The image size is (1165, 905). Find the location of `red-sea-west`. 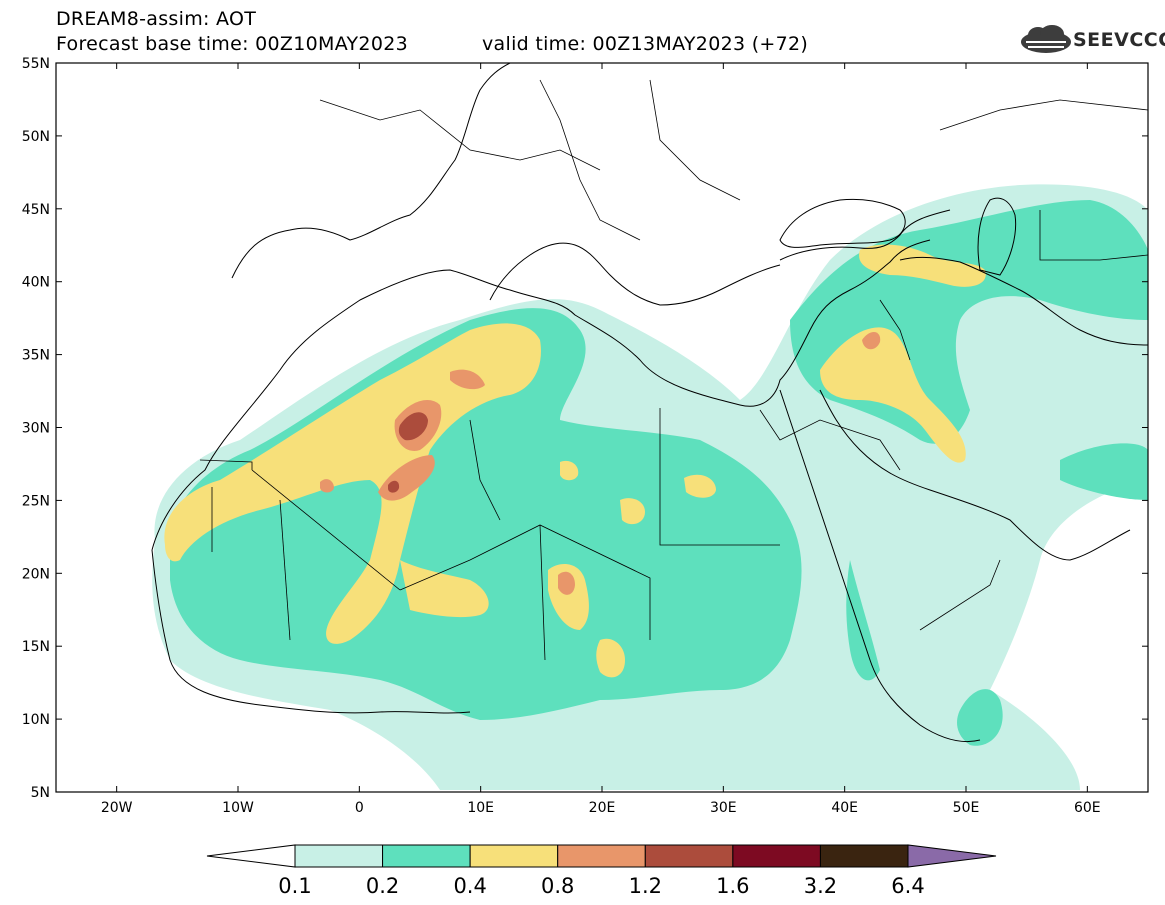

red-sea-west is located at coordinates (880, 566).